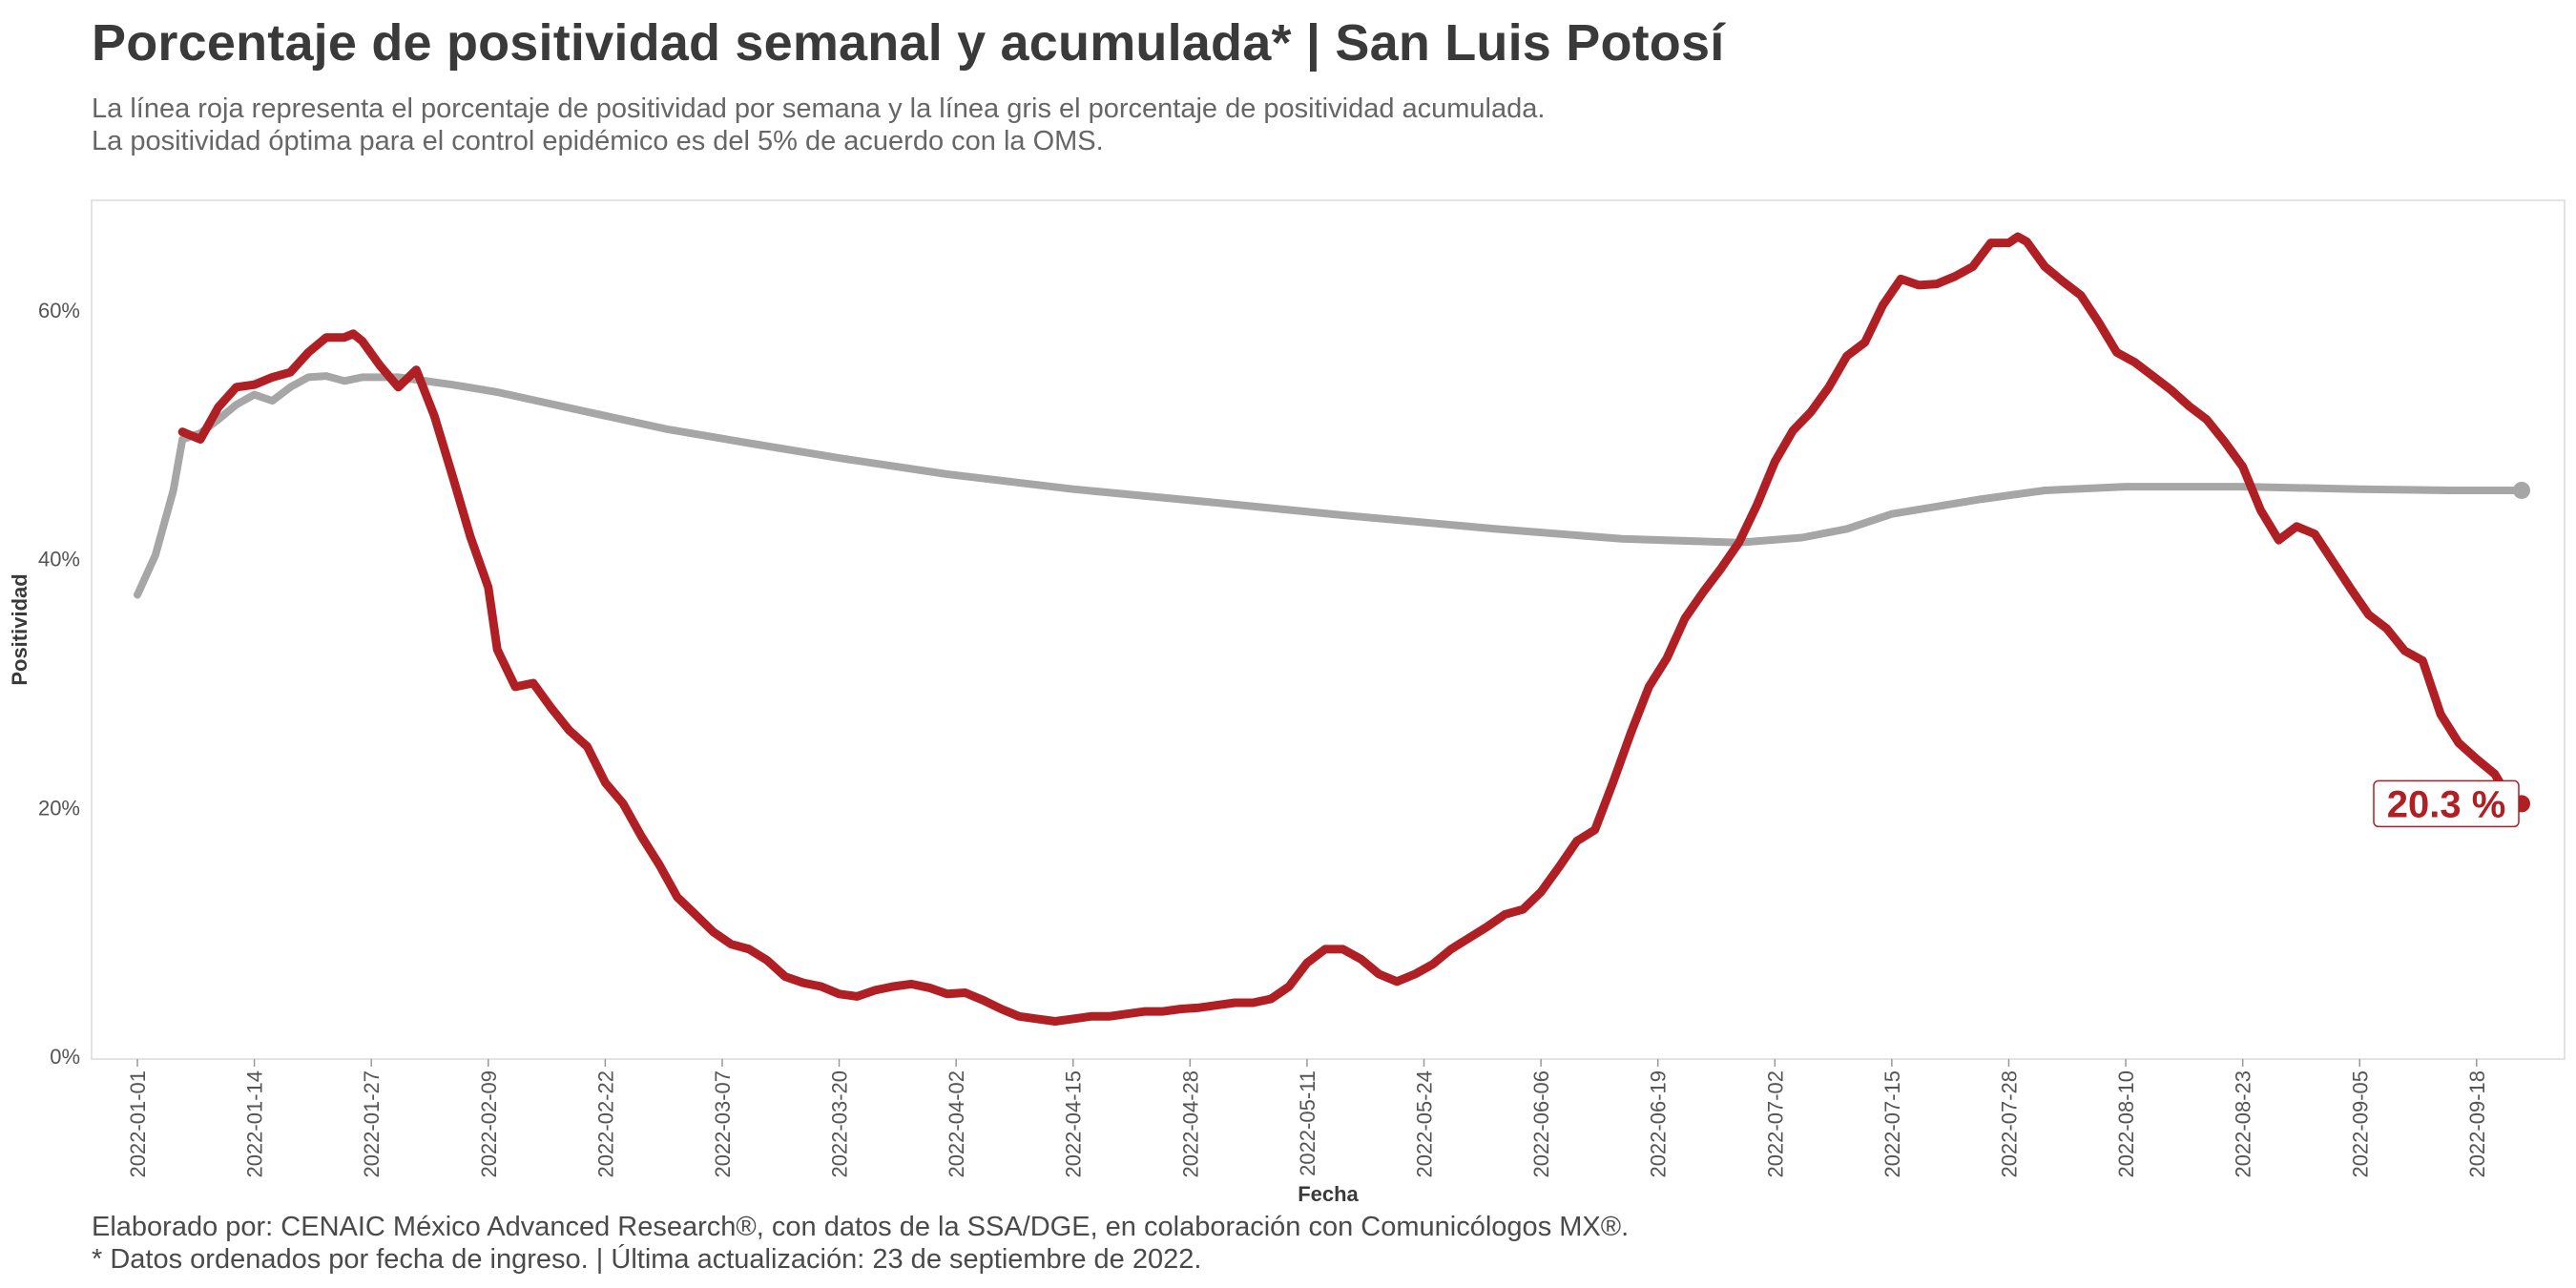 Image resolution: width=2576 pixels, height=1288 pixels. Describe the element at coordinates (255, 1124) in the screenshot. I see `x-tick-label: 2022-01-14` at that location.